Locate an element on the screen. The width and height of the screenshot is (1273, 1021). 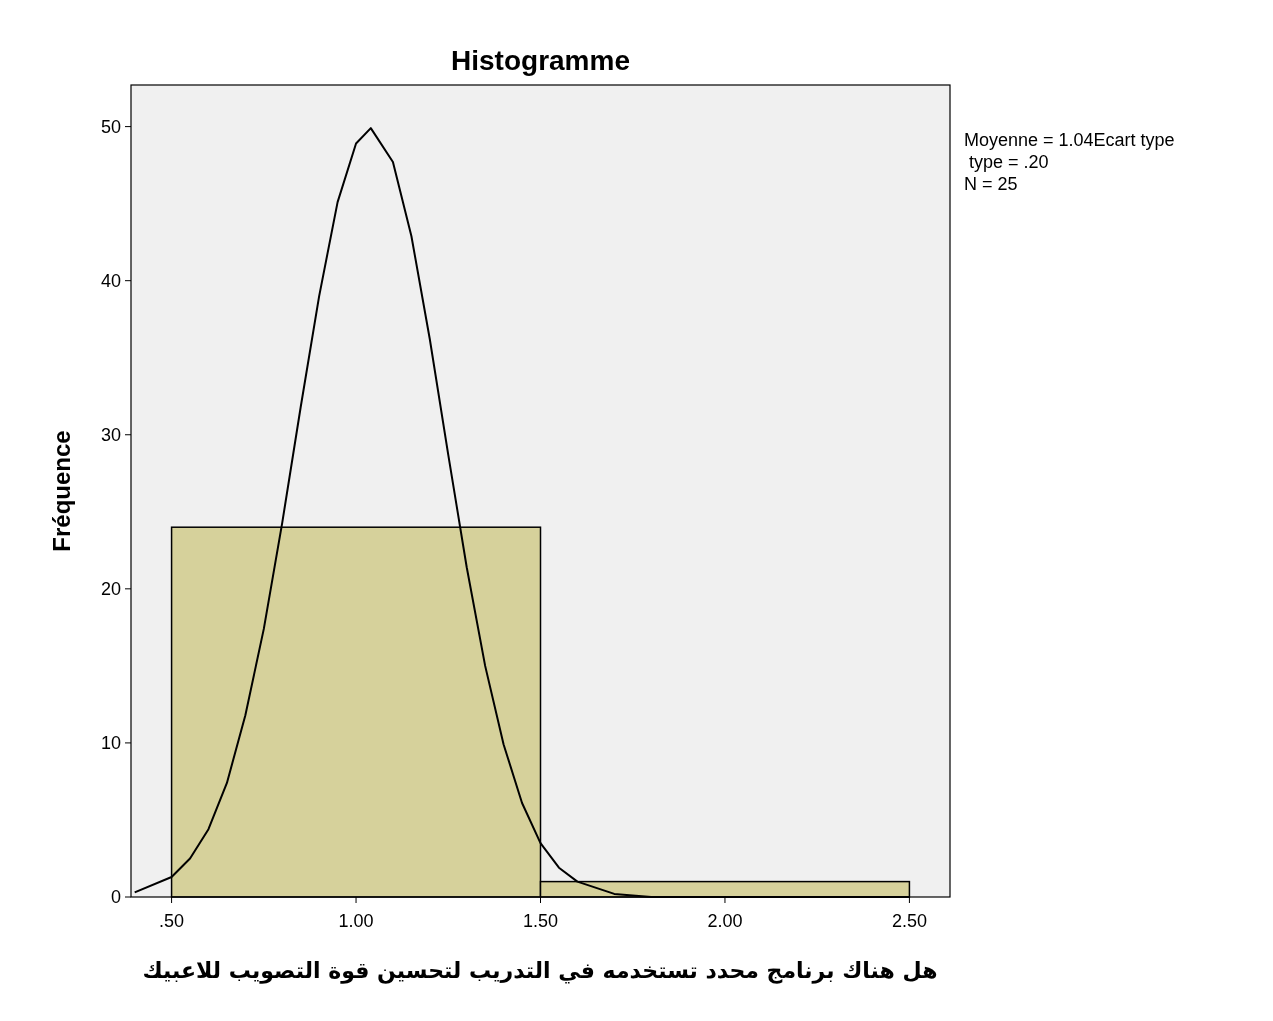
y-axis-title: Fréquence is located at coordinates (61, 491).